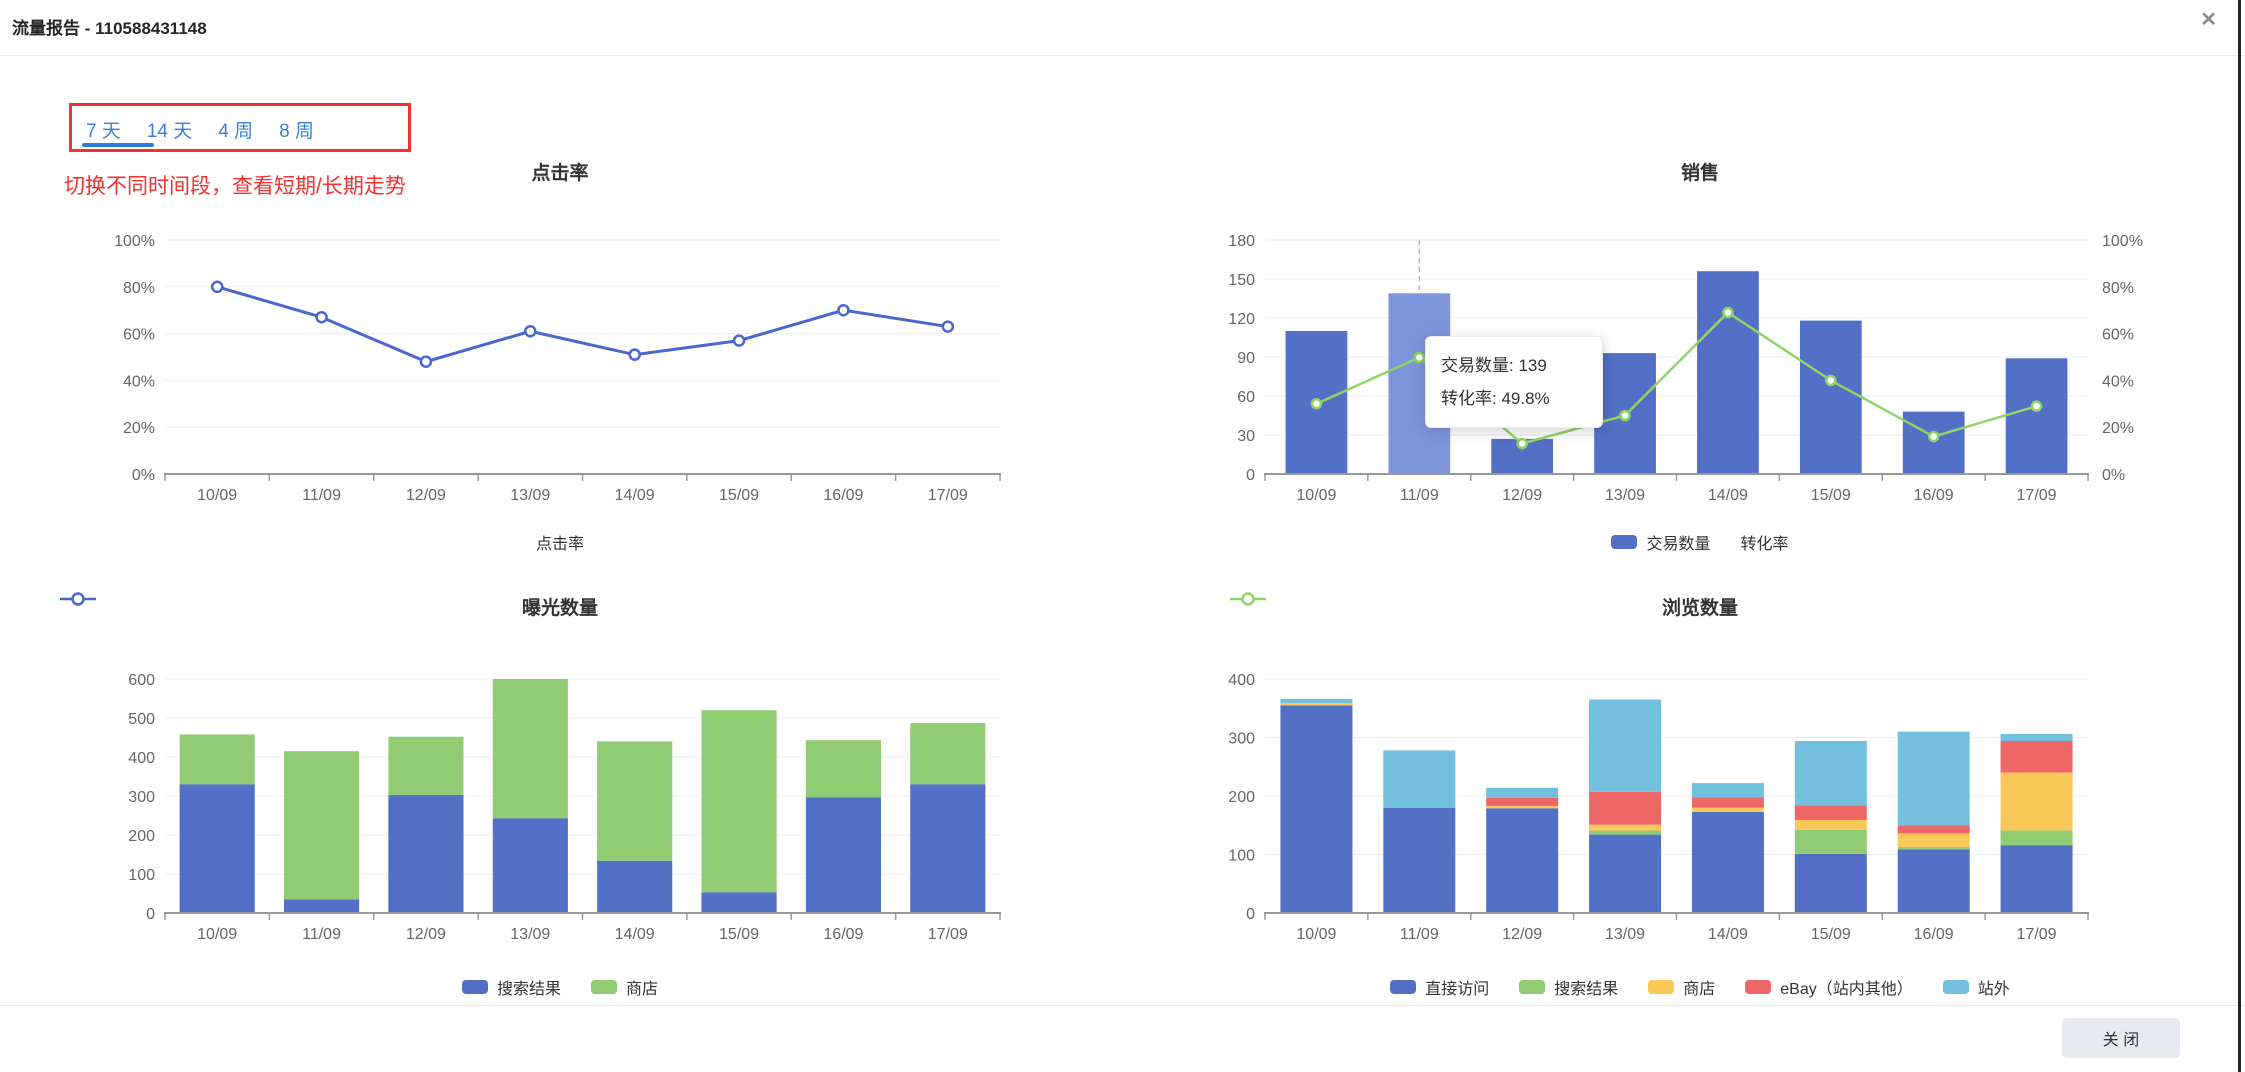  Describe the element at coordinates (139, 335) in the screenshot. I see `svg-text: 60%` at that location.